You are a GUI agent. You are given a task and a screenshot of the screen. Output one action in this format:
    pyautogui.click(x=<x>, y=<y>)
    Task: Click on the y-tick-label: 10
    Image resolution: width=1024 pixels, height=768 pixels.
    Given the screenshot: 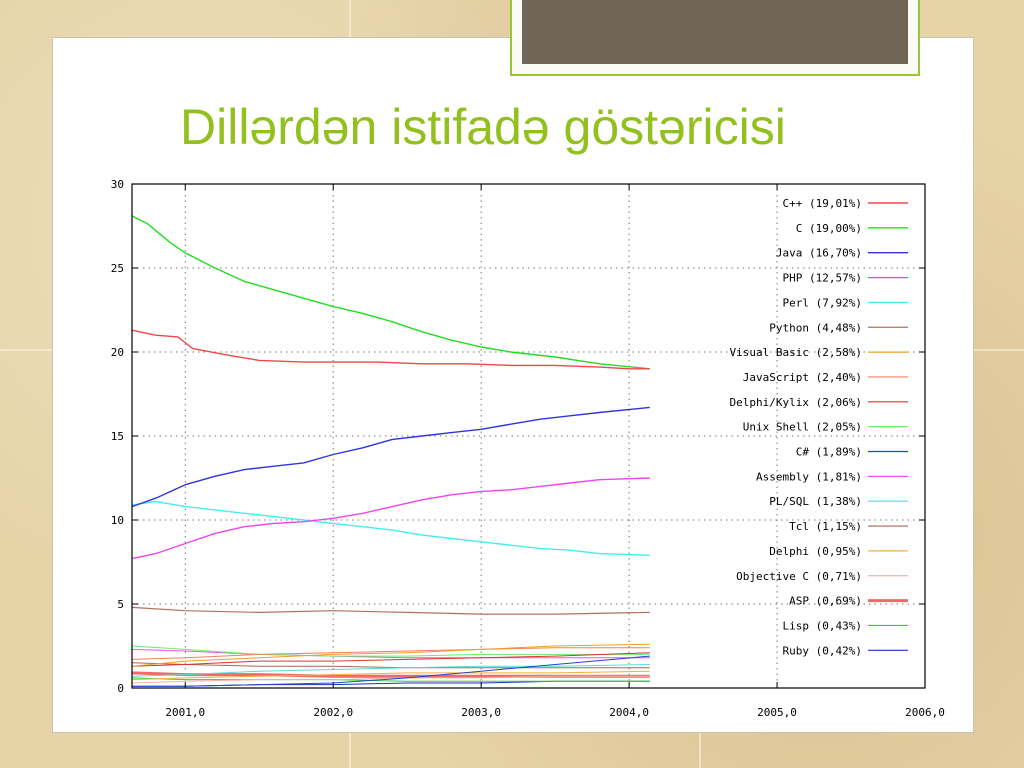 What is the action you would take?
    pyautogui.click(x=117, y=520)
    